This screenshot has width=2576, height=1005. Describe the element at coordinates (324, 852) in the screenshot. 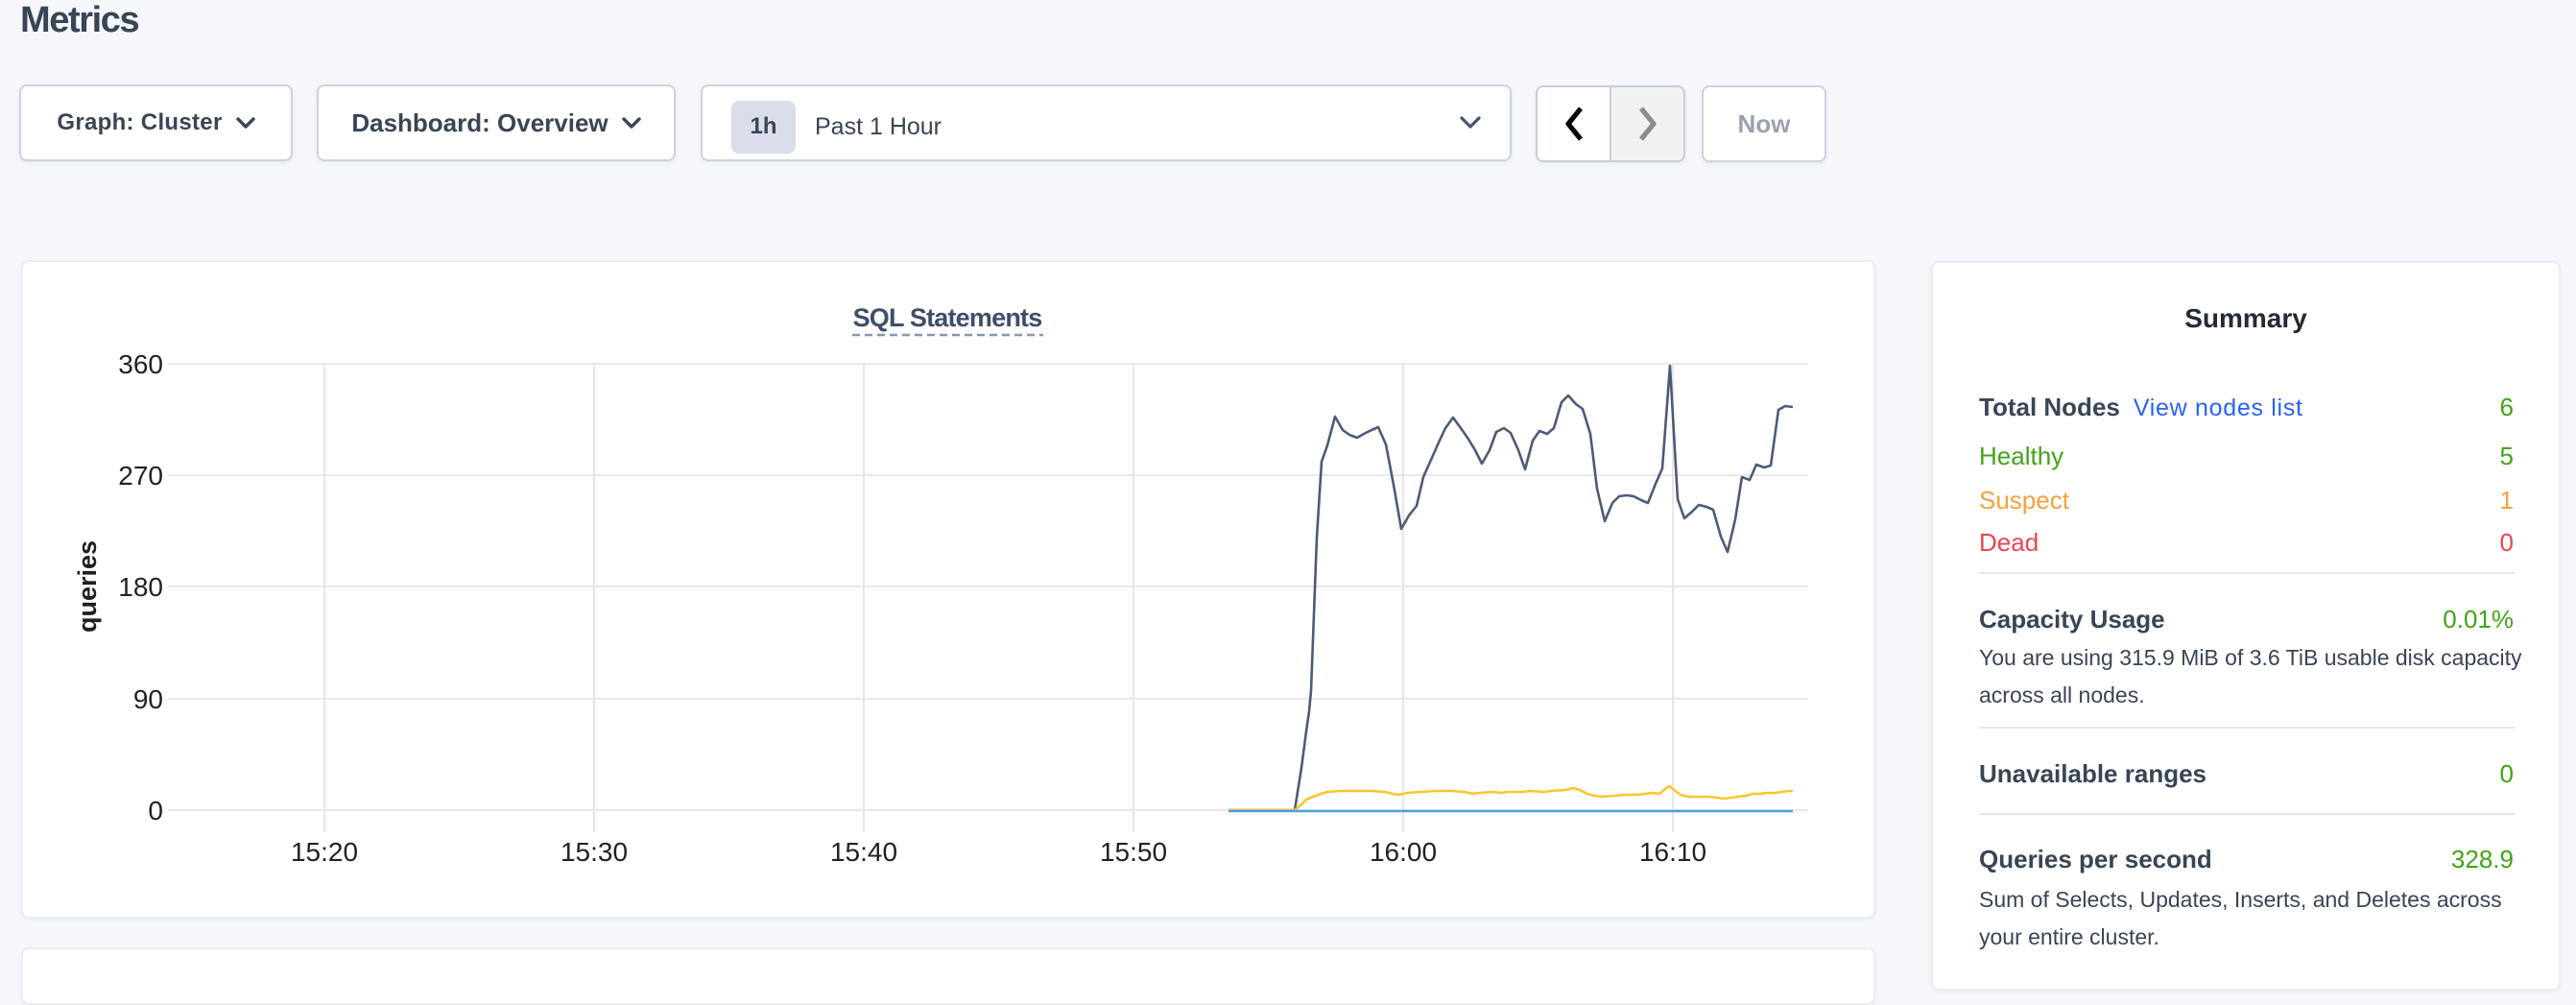

I see `svg-text: 15:20` at that location.